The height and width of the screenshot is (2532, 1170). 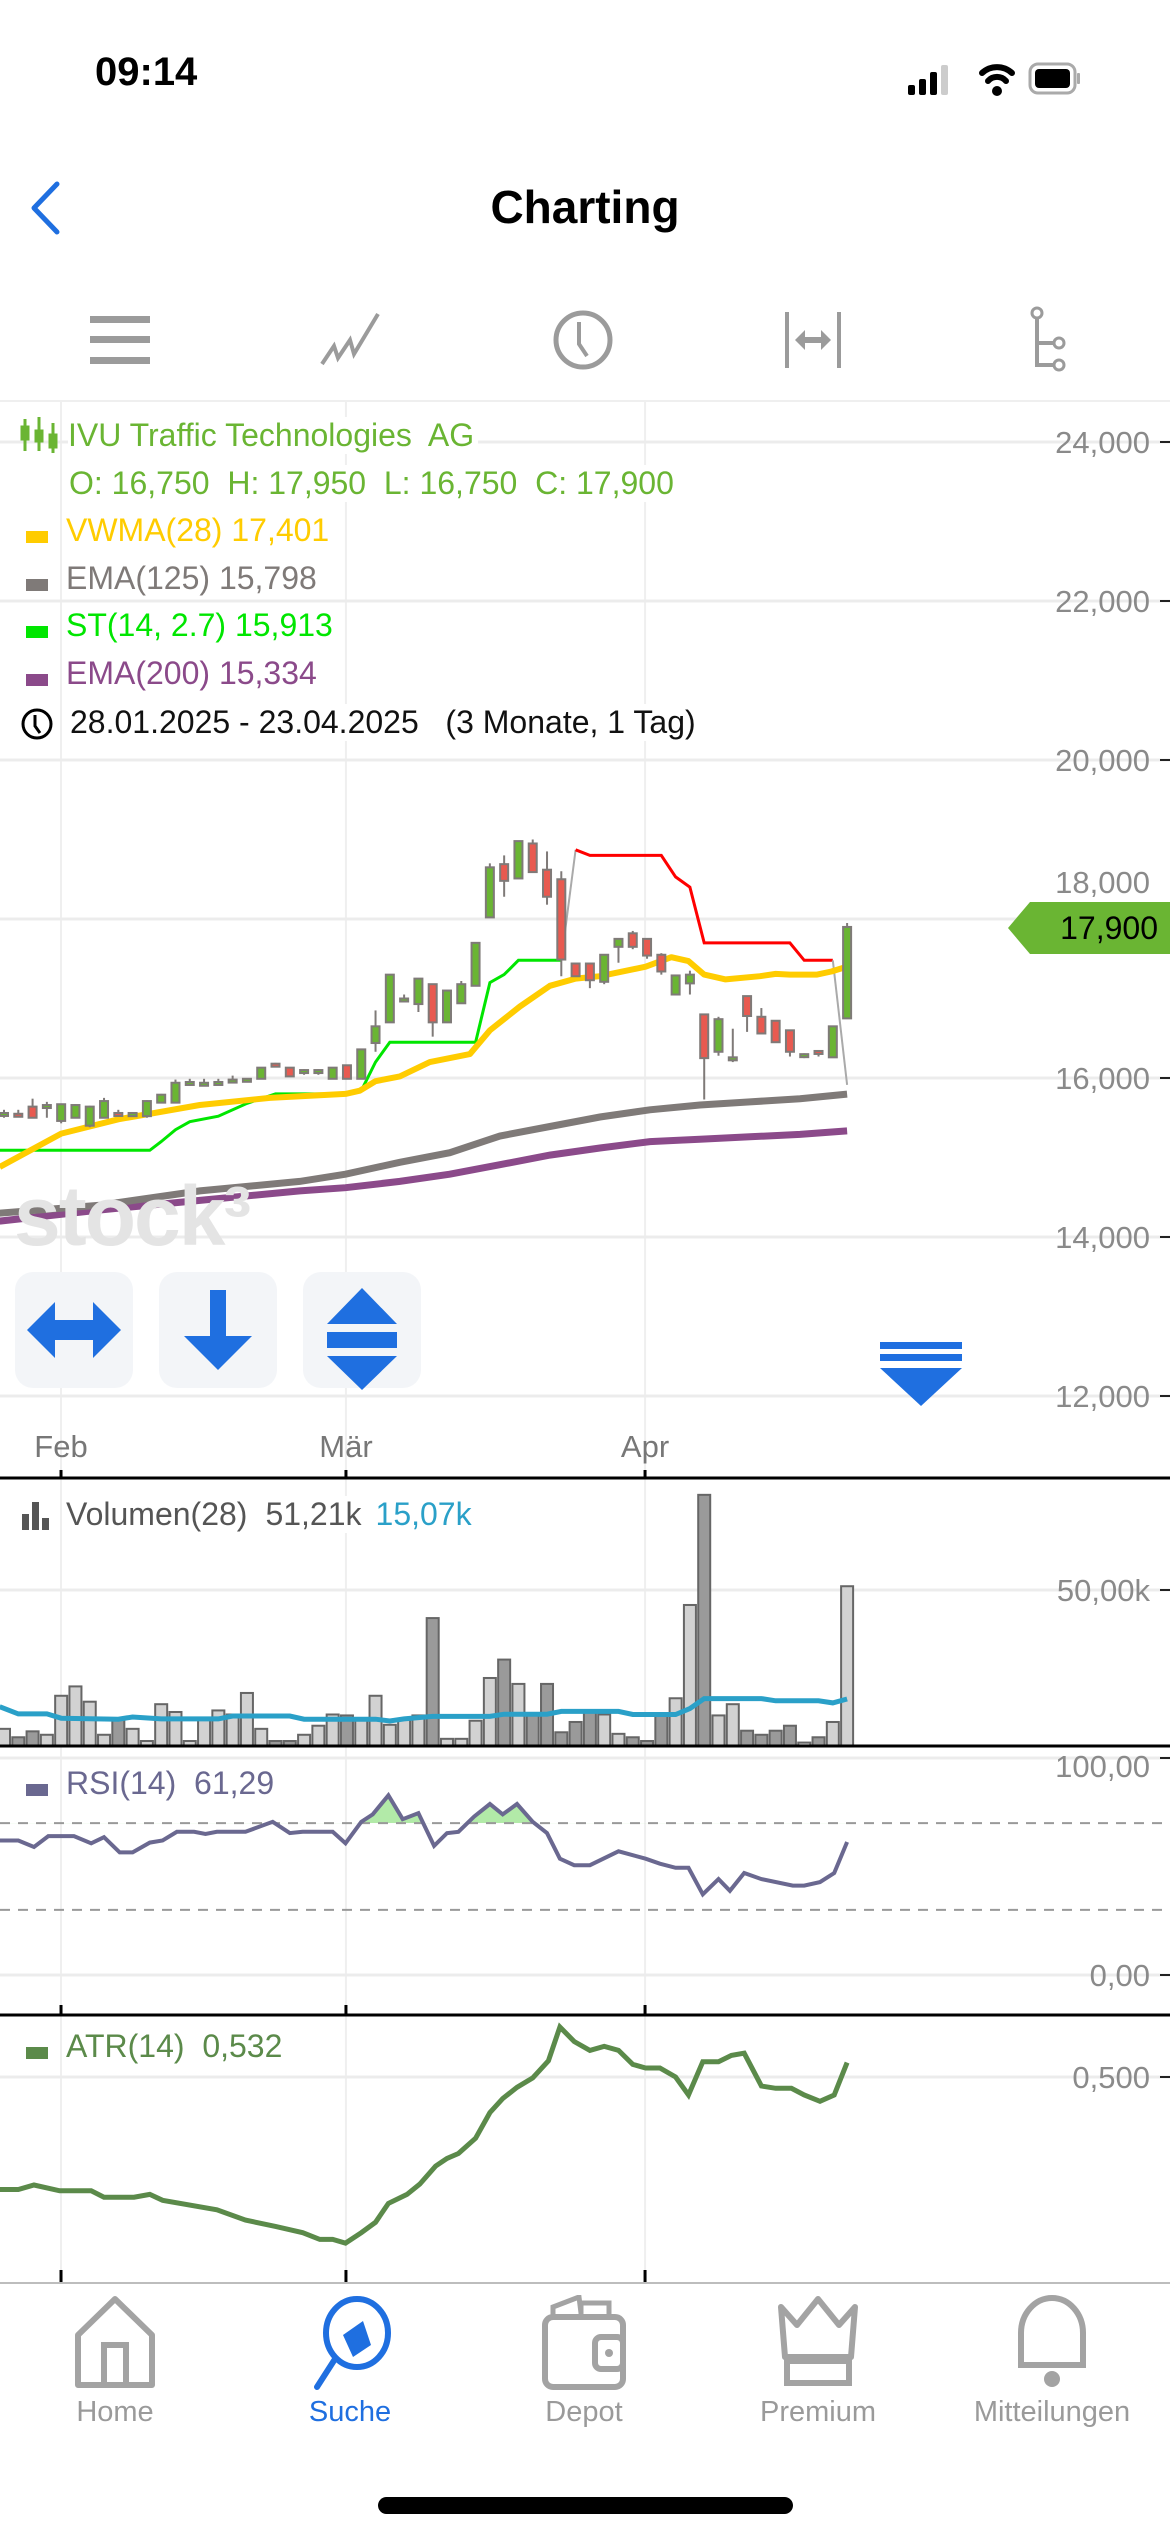 I want to click on legend-rsi: RSI(14) 61,29, so click(x=148, y=1783).